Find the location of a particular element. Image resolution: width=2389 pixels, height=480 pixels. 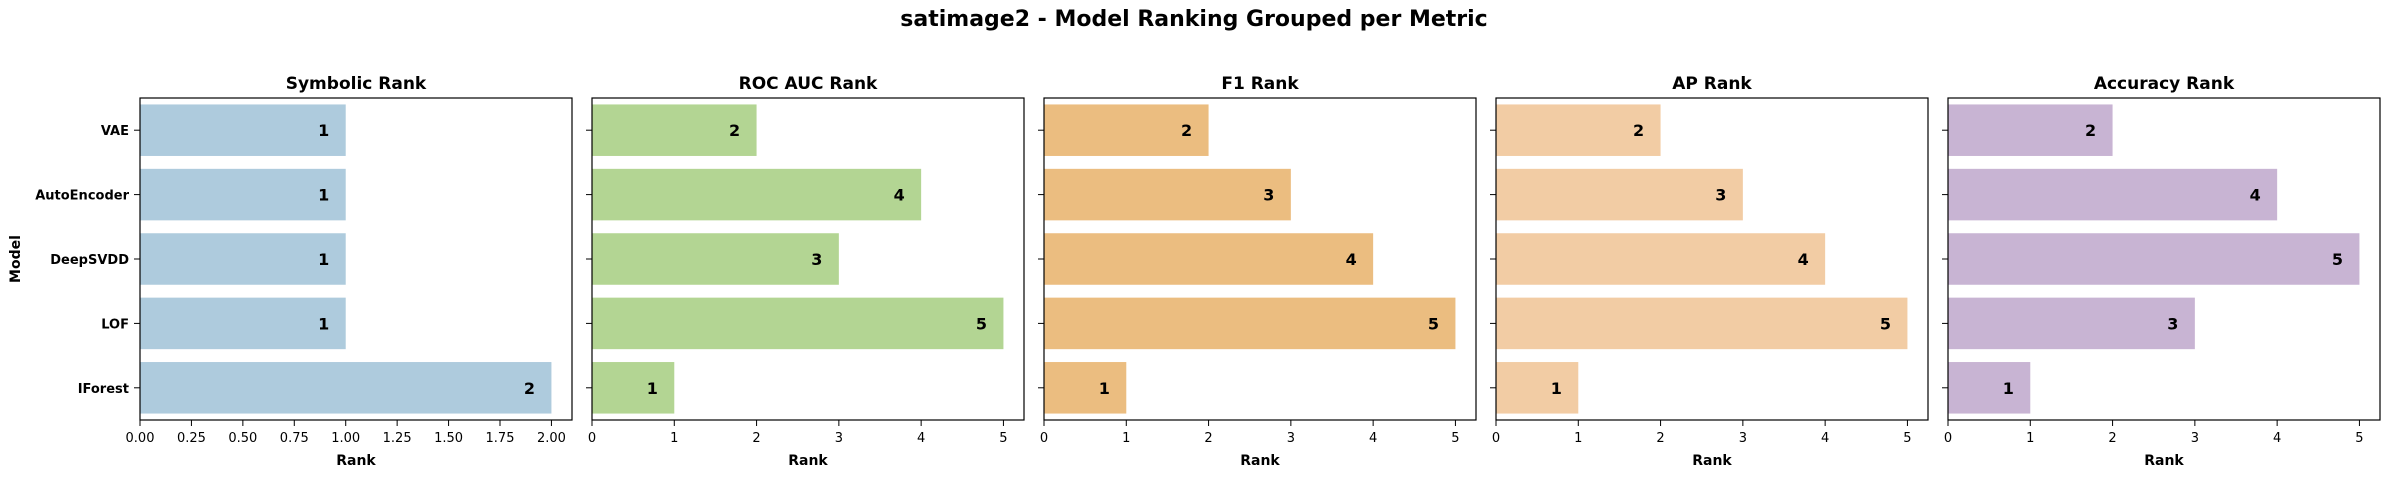

panel-title: Accuracy Rank is located at coordinates (2164, 84).